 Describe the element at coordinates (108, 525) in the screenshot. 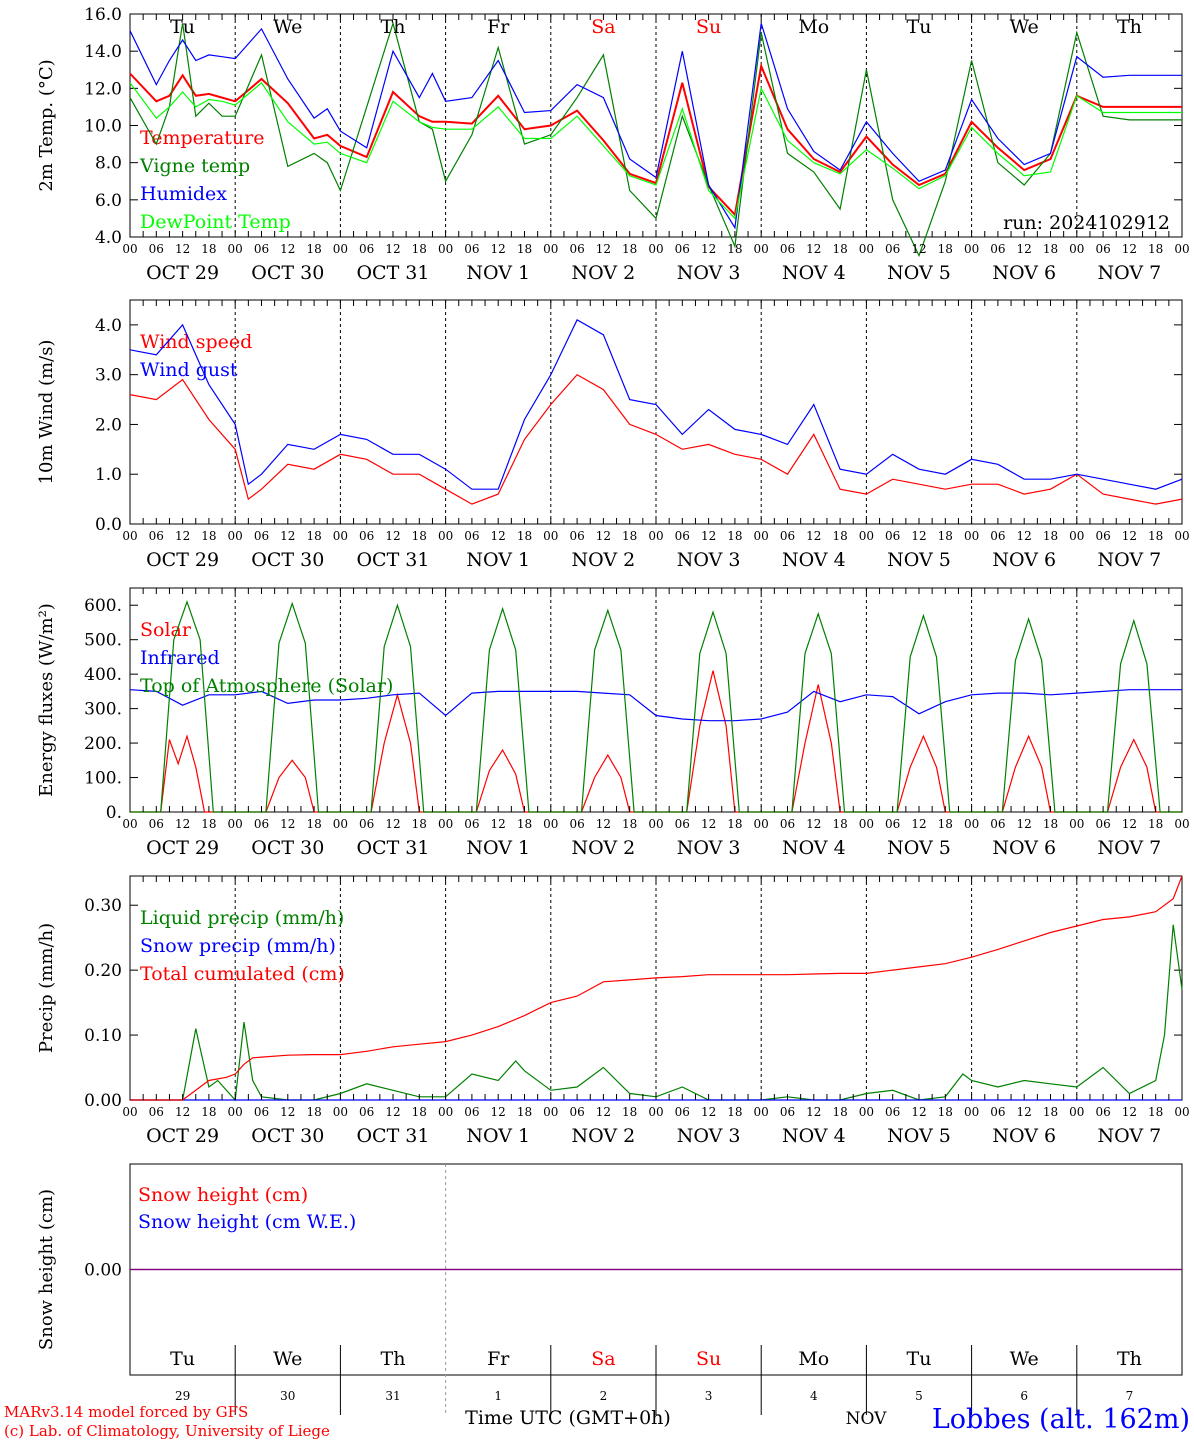

I see `y-tick-label: 0.0` at that location.